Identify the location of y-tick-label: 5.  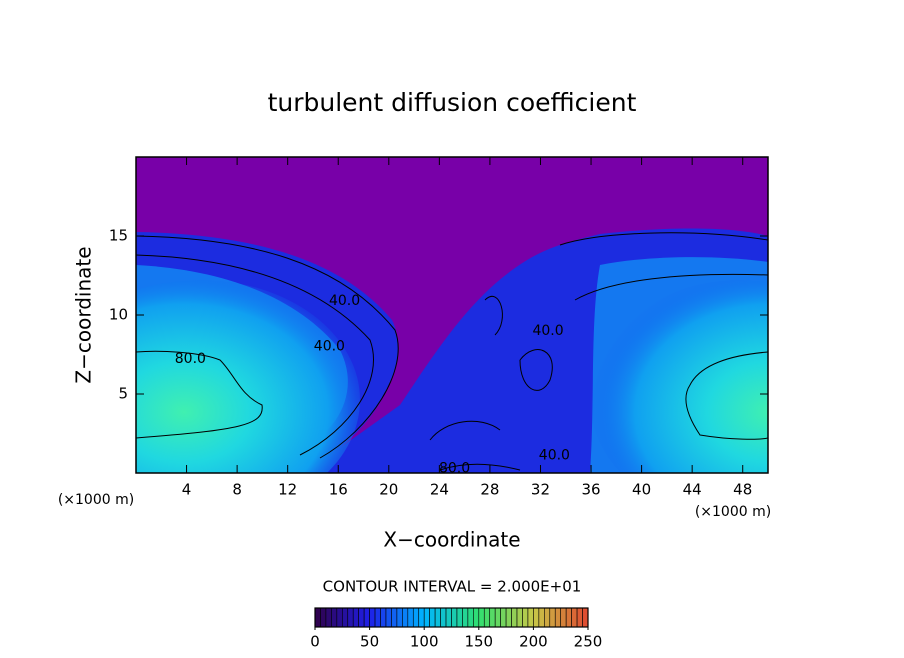
(123, 394).